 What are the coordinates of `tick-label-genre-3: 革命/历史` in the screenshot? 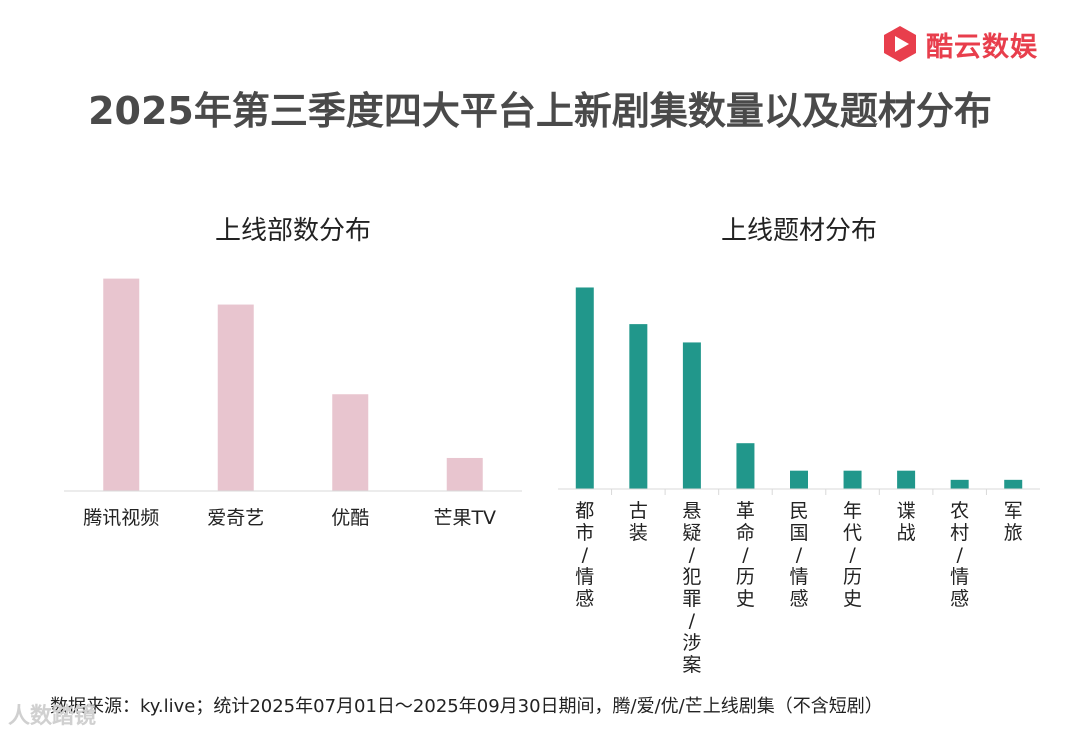 It's located at (745, 555).